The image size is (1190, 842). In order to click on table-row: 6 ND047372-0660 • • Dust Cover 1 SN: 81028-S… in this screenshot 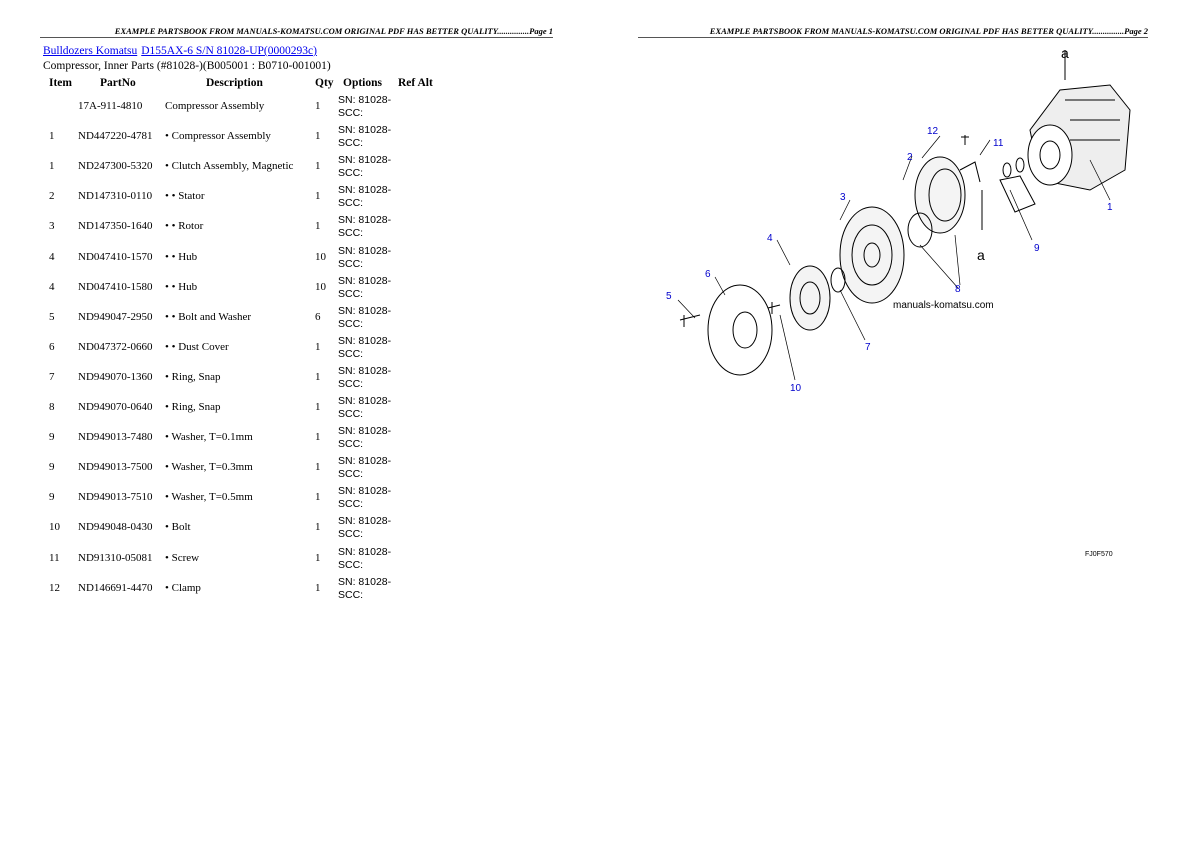, I will do `click(280, 349)`.